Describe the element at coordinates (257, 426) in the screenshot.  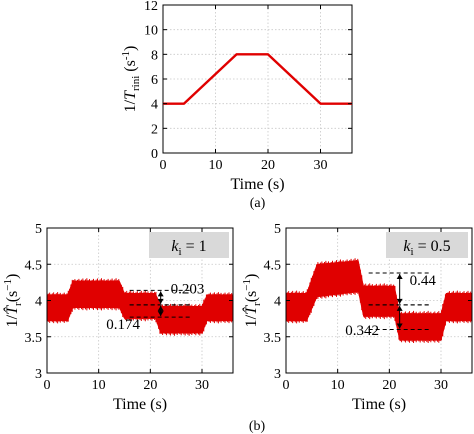
I see `panel-b-caption: (b)` at that location.